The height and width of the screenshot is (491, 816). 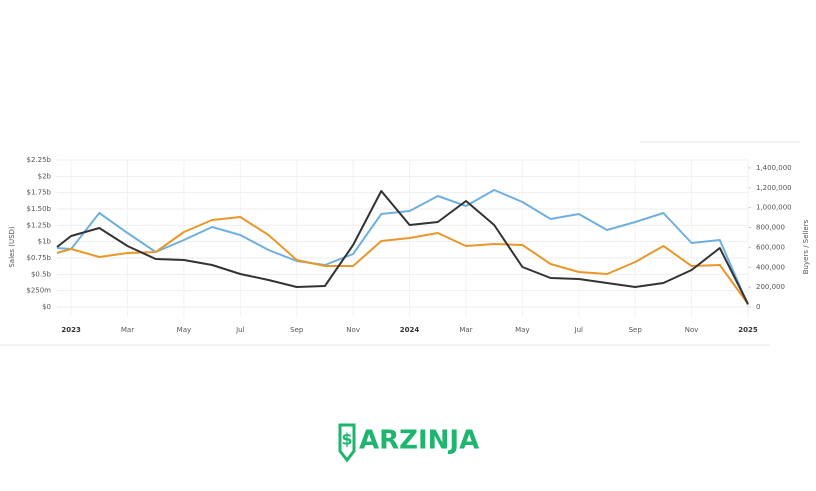 What do you see at coordinates (71, 330) in the screenshot?
I see `x-tick-label: 2023` at bounding box center [71, 330].